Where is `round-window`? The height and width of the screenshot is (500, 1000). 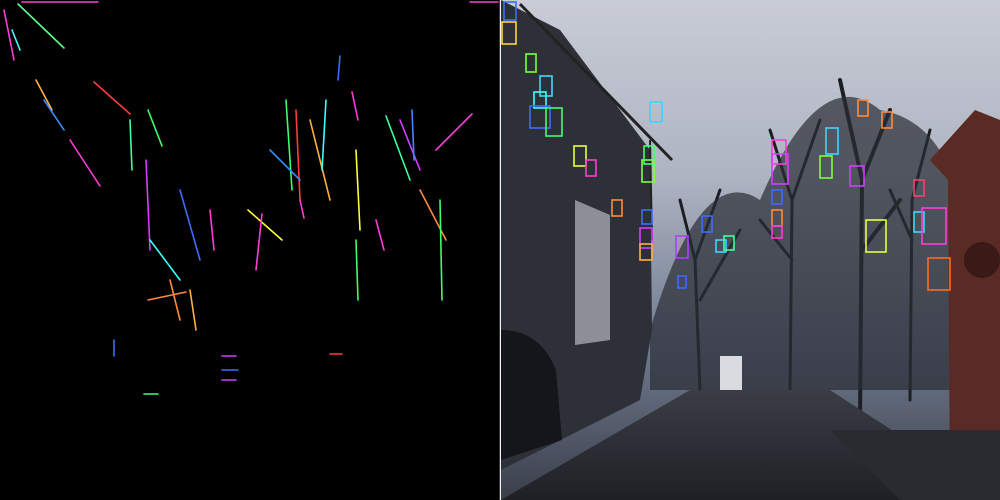 round-window is located at coordinates (982, 260).